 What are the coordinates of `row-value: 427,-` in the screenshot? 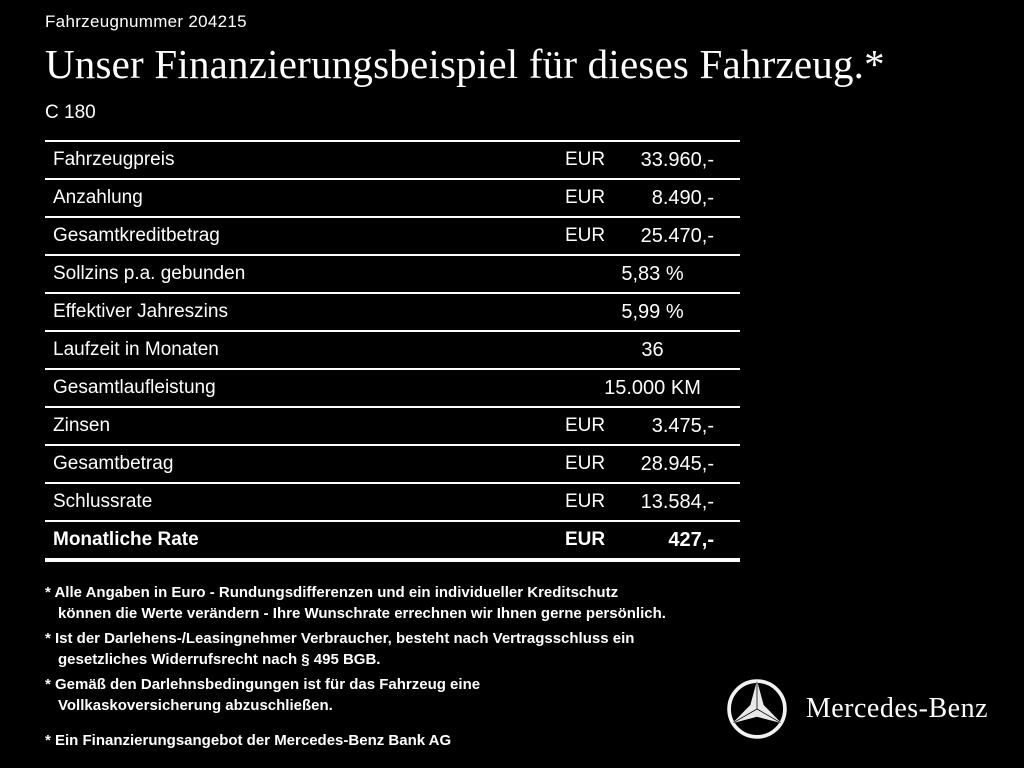 It's located at (691, 539).